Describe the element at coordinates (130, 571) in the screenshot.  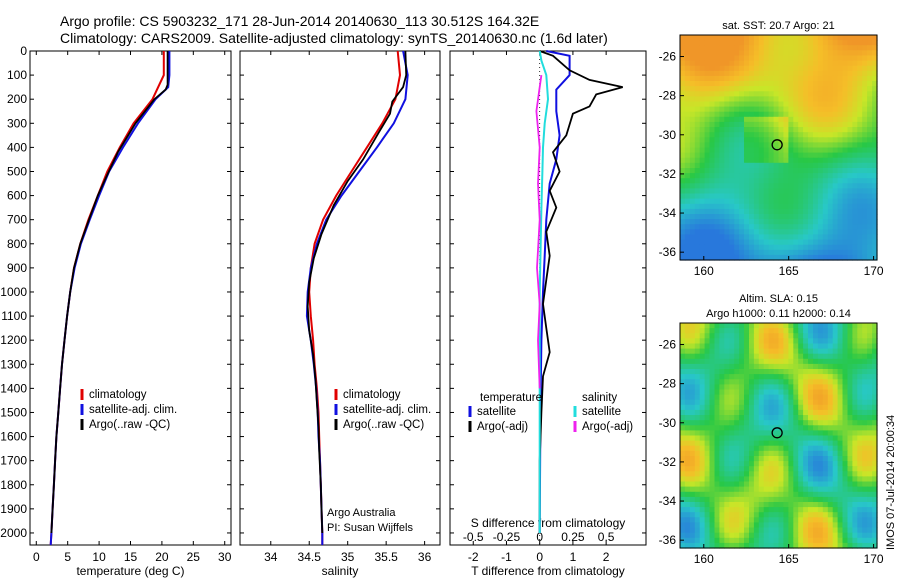
I see `x-axis-label: temperature (deg C)` at that location.